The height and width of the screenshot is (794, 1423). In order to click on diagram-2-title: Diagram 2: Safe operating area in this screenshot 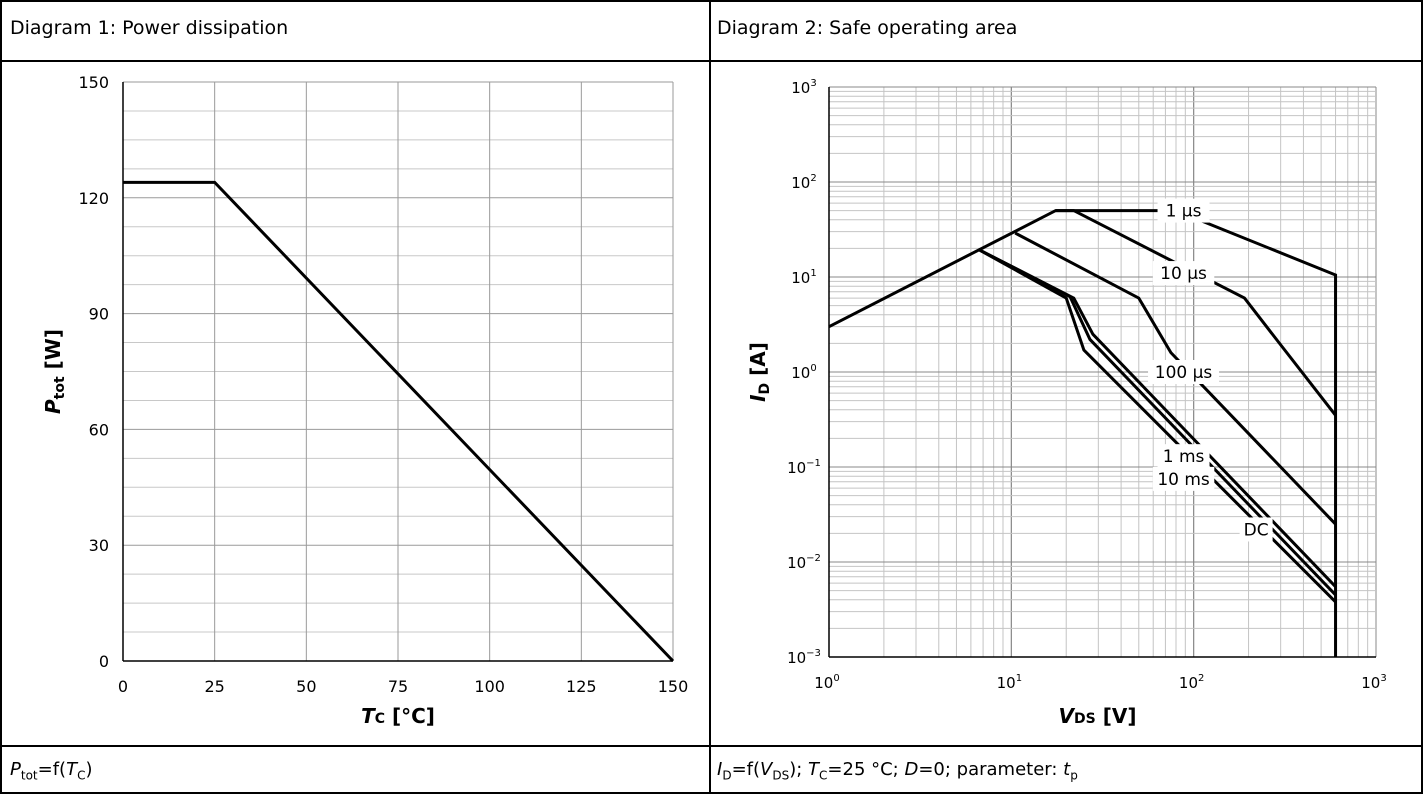, I will do `click(867, 28)`.